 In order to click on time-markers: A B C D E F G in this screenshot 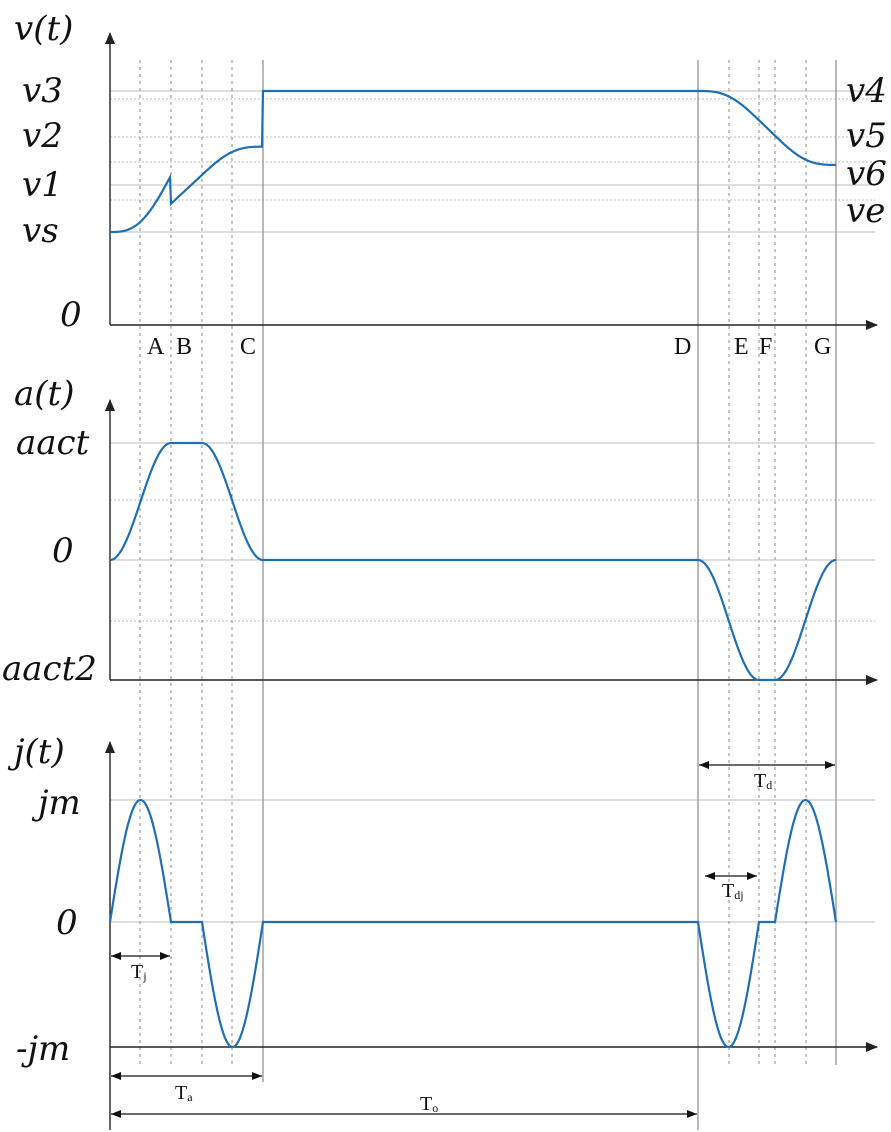, I will do `click(489, 347)`.